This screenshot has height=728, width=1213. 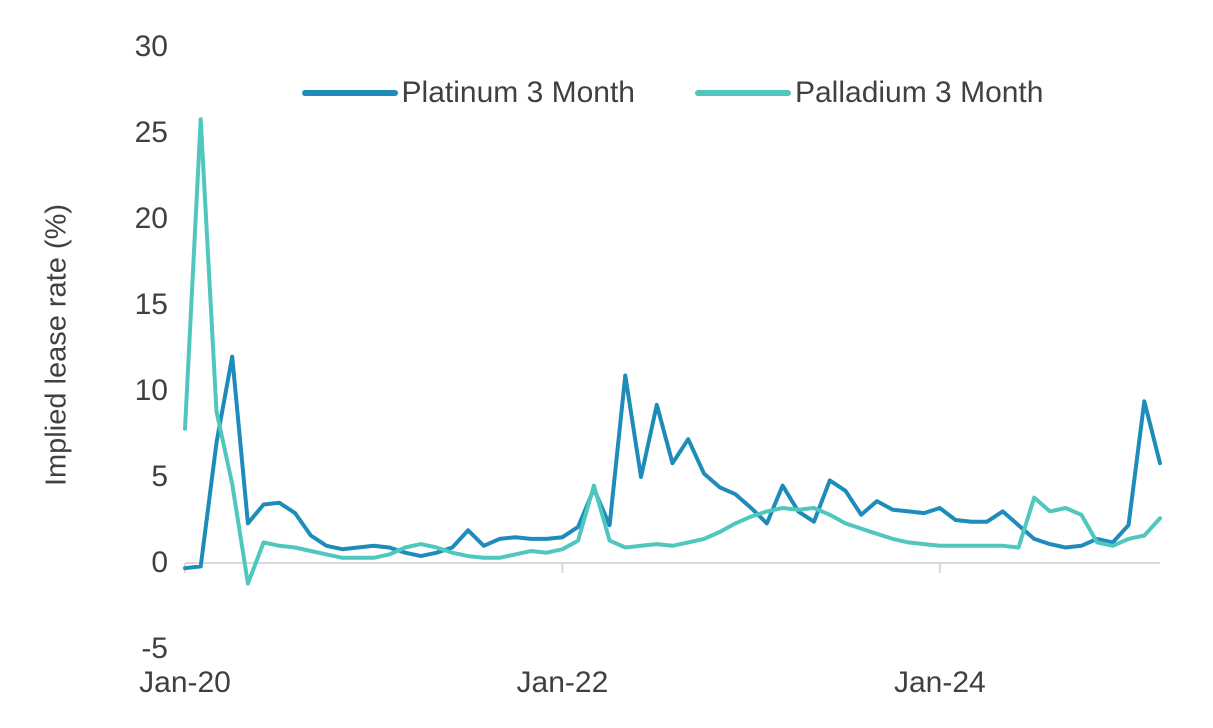 What do you see at coordinates (919, 92) in the screenshot?
I see `palladium-legend-label: Palladium 3 Month` at bounding box center [919, 92].